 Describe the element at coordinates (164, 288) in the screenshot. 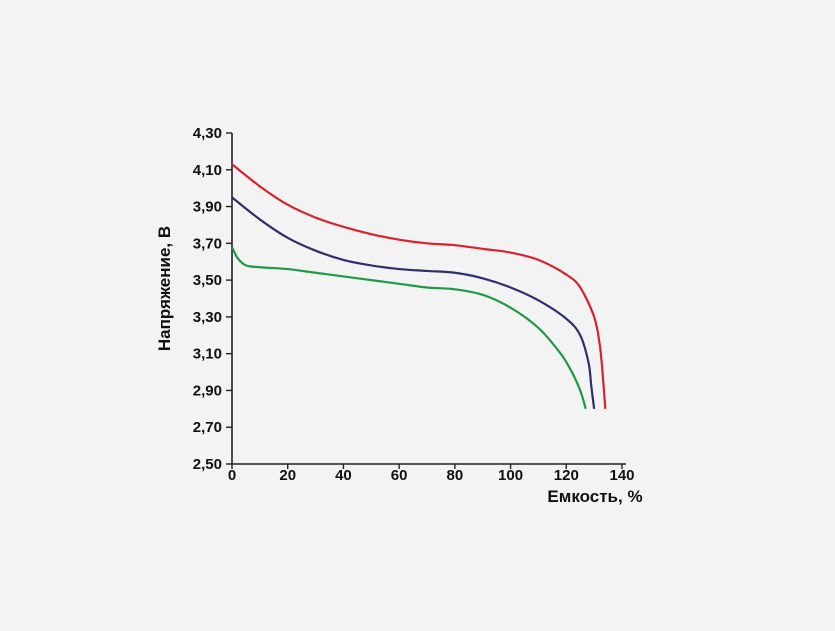

I see `y-axis-title: Напряжение, В` at that location.